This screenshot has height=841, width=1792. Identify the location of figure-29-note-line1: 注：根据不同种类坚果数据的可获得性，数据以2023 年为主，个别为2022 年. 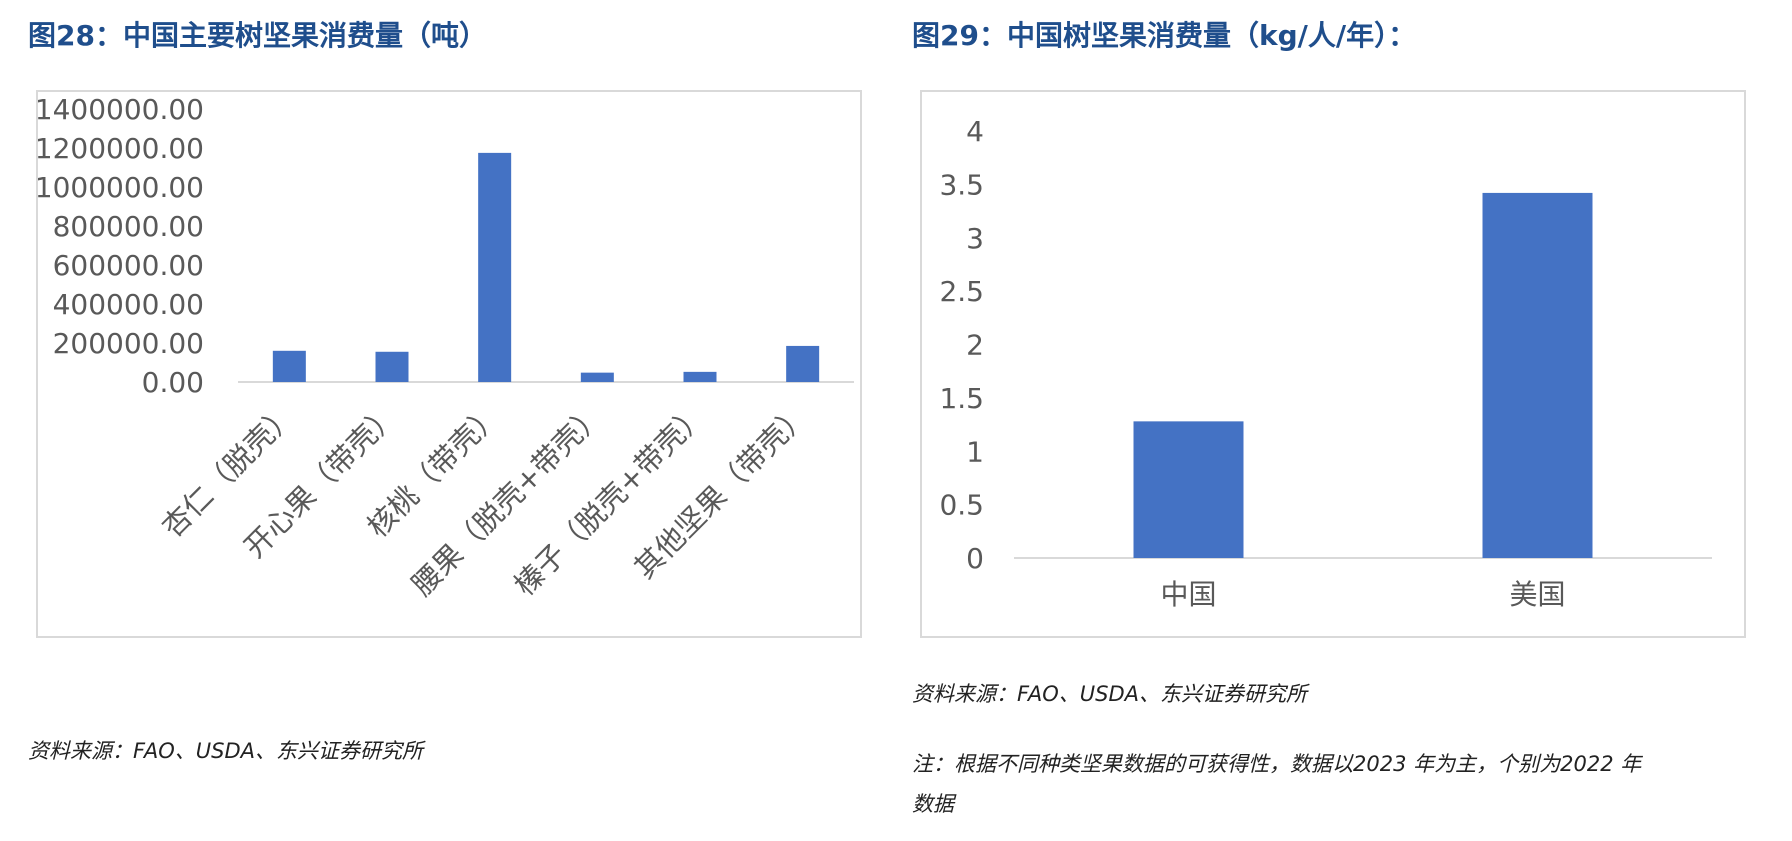
(1277, 764).